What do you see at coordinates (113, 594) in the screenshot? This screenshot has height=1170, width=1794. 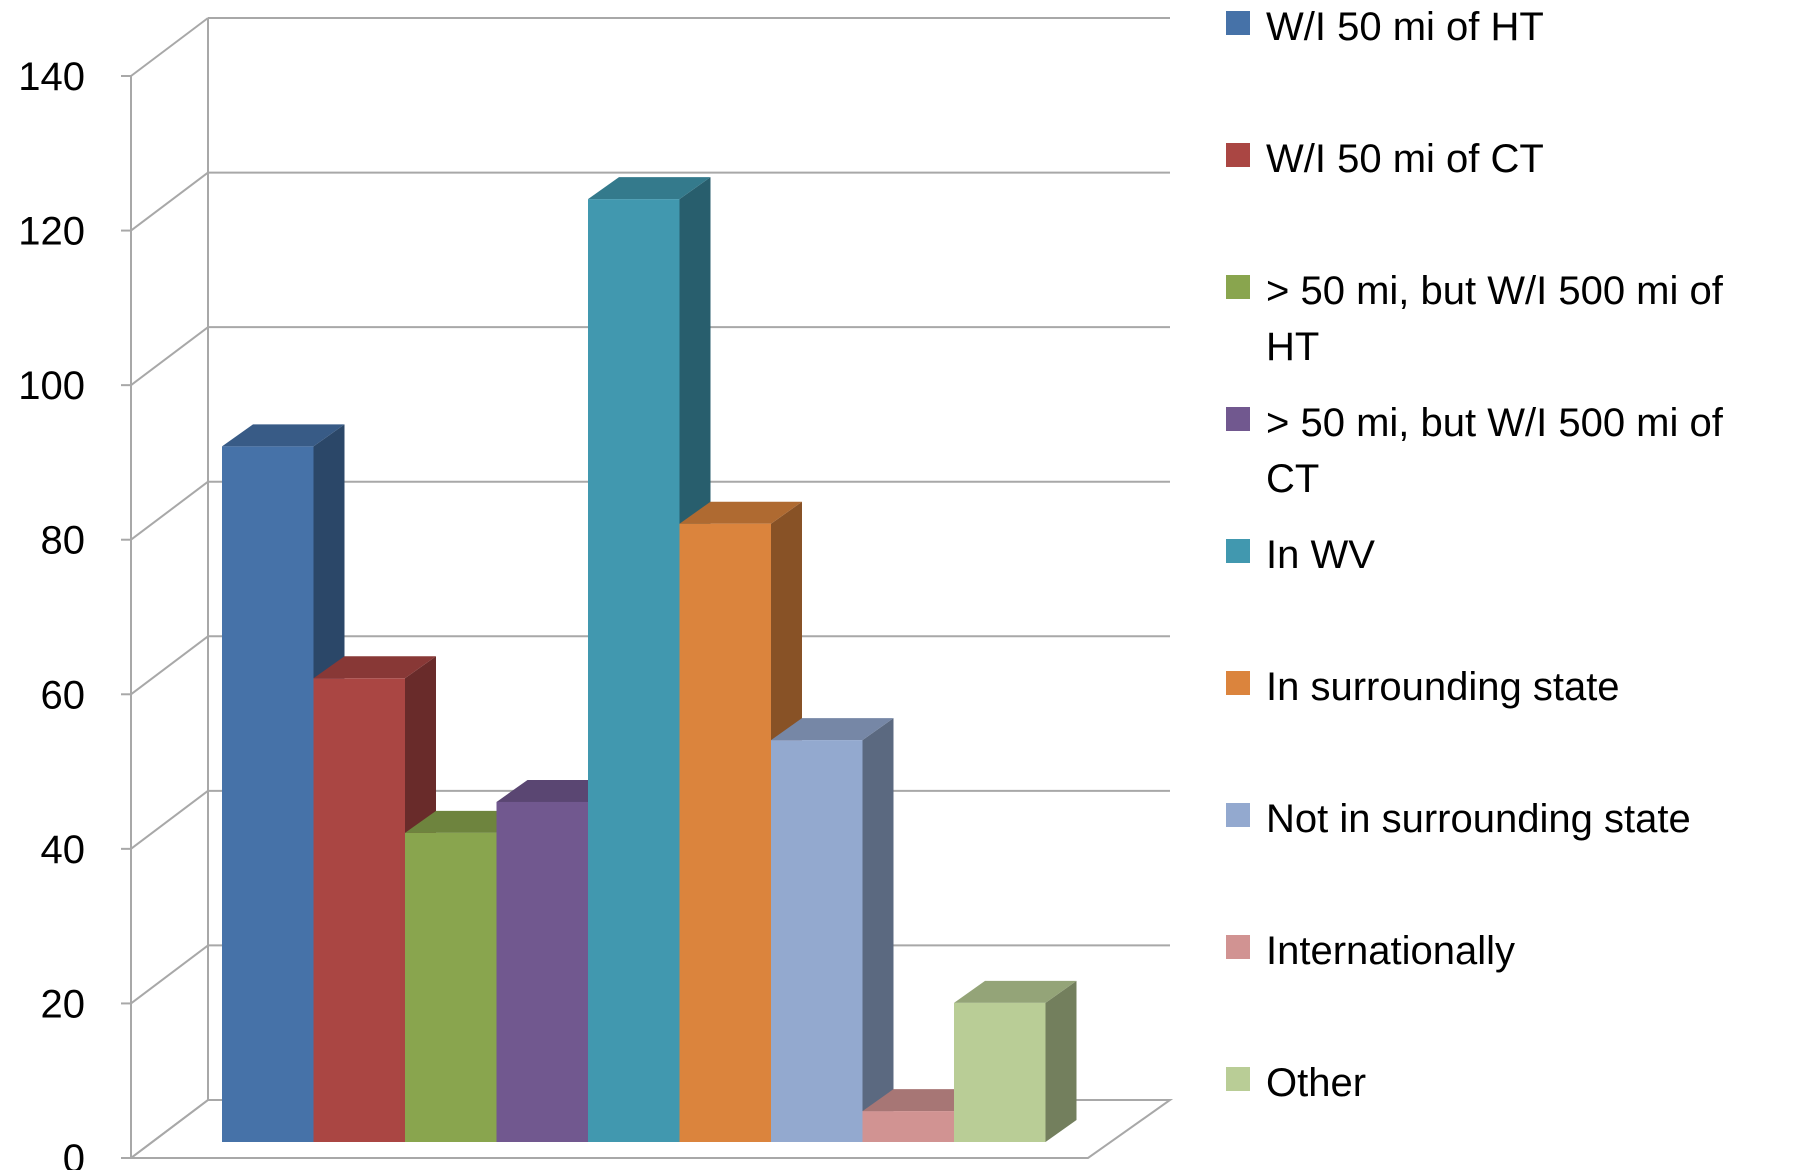 I see `y-axis: 0 20 40 60 80 100 120 140` at bounding box center [113, 594].